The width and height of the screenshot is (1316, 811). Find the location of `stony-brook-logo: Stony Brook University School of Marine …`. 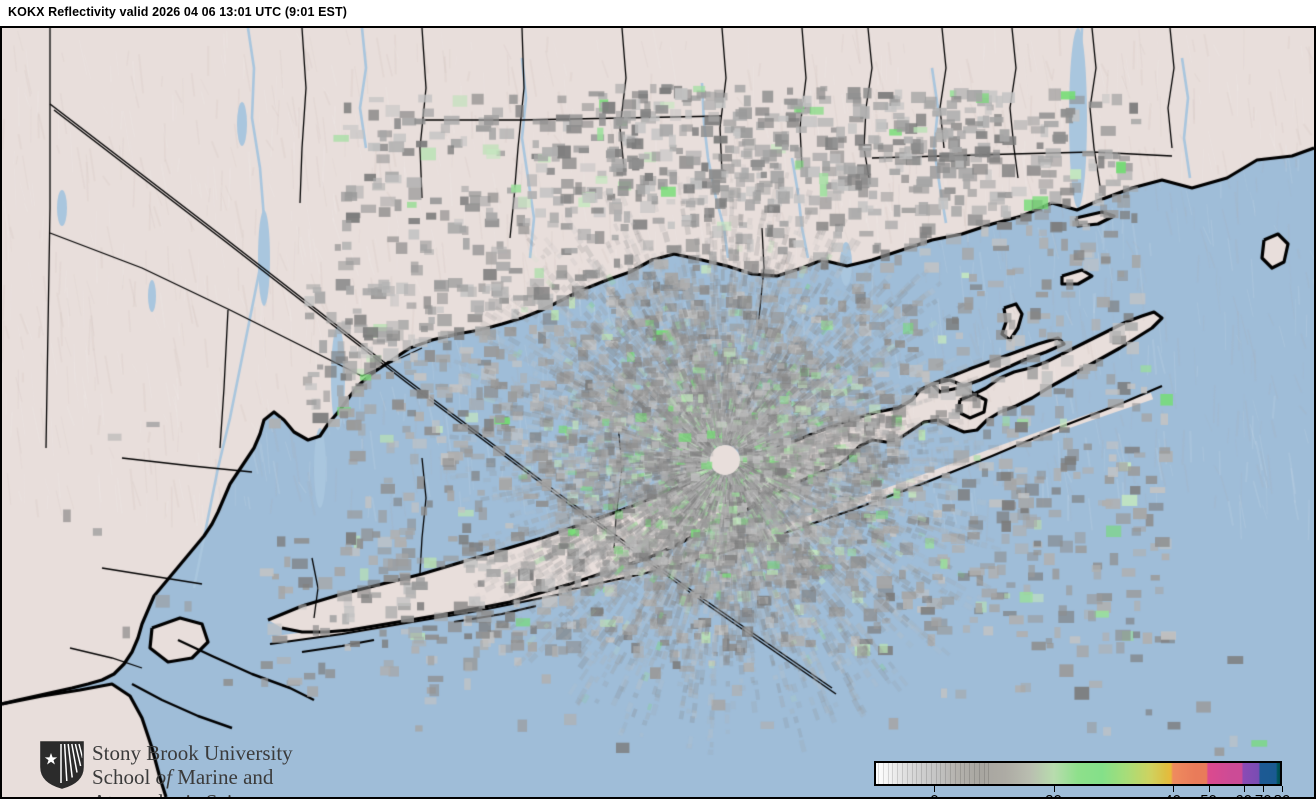

stony-brook-logo: Stony Brook University School of Marine … is located at coordinates (166, 761).